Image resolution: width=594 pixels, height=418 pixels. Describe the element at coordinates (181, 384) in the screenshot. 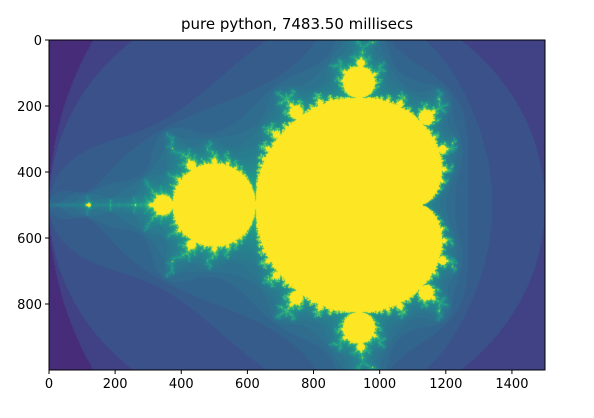

I see `x-tick-label: 400` at that location.